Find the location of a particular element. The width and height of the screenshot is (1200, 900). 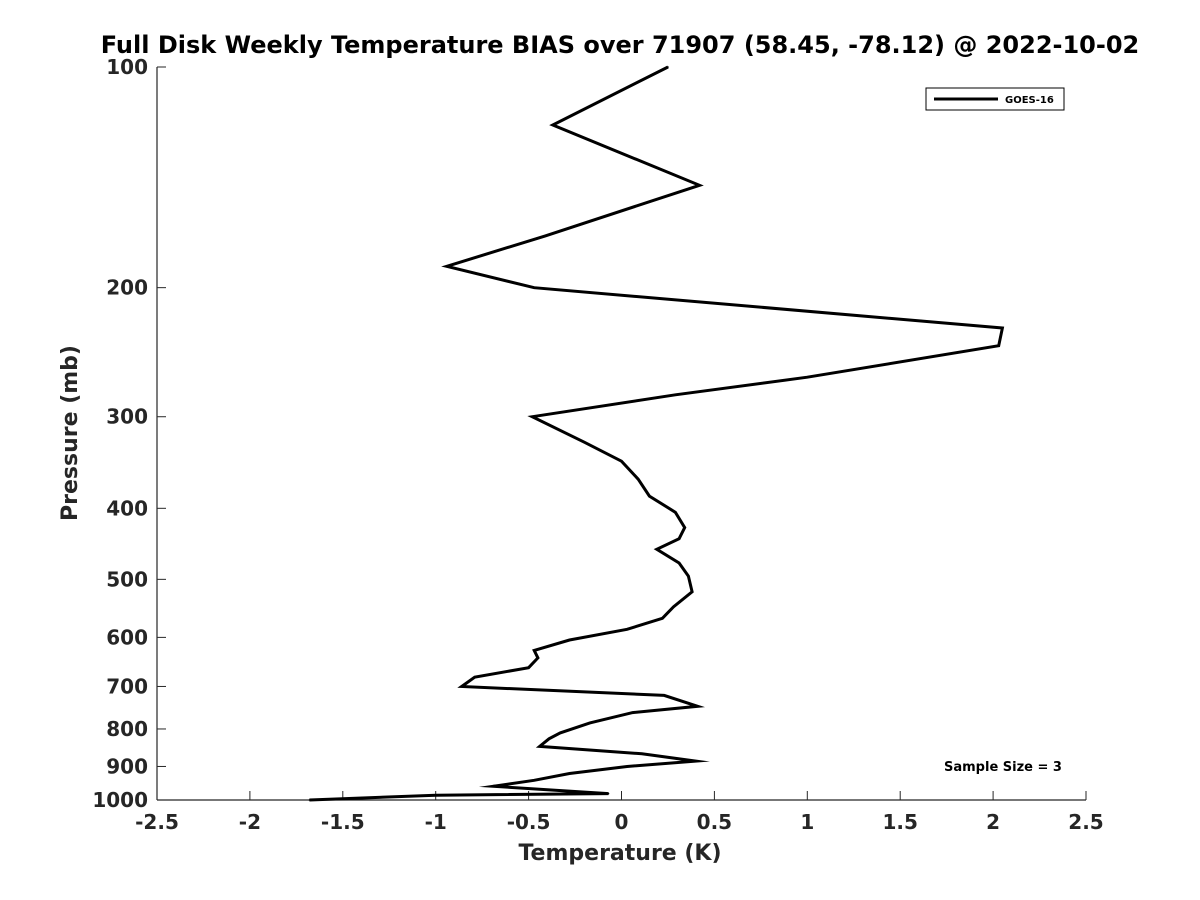

legend: GOES-16 is located at coordinates (995, 99).